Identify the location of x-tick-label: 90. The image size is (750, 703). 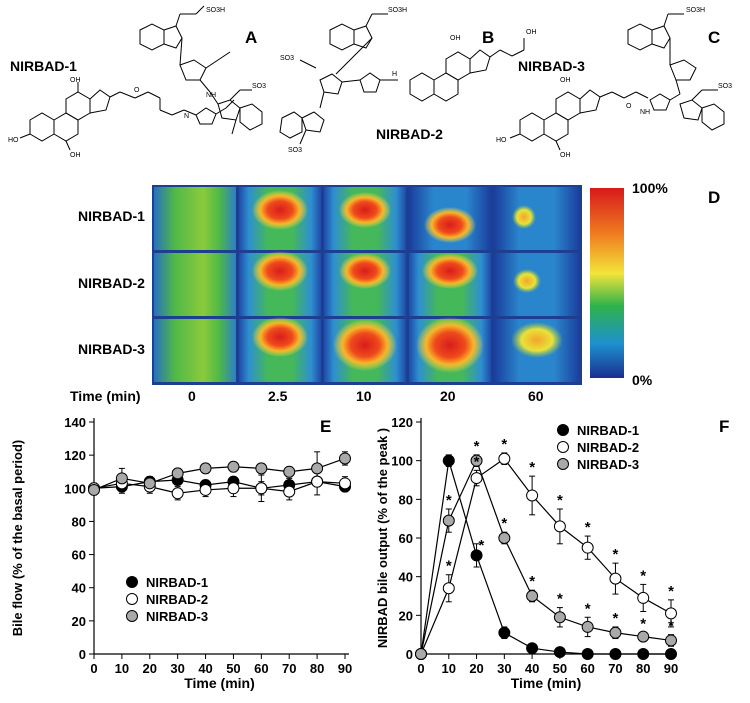
(345, 668).